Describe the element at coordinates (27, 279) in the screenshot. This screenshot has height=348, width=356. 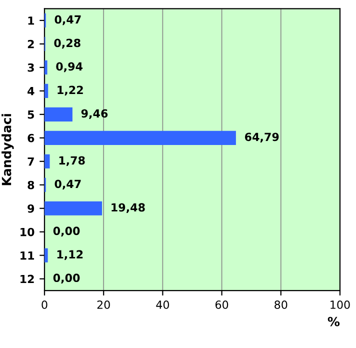
I see `y-tick-label: 12` at that location.